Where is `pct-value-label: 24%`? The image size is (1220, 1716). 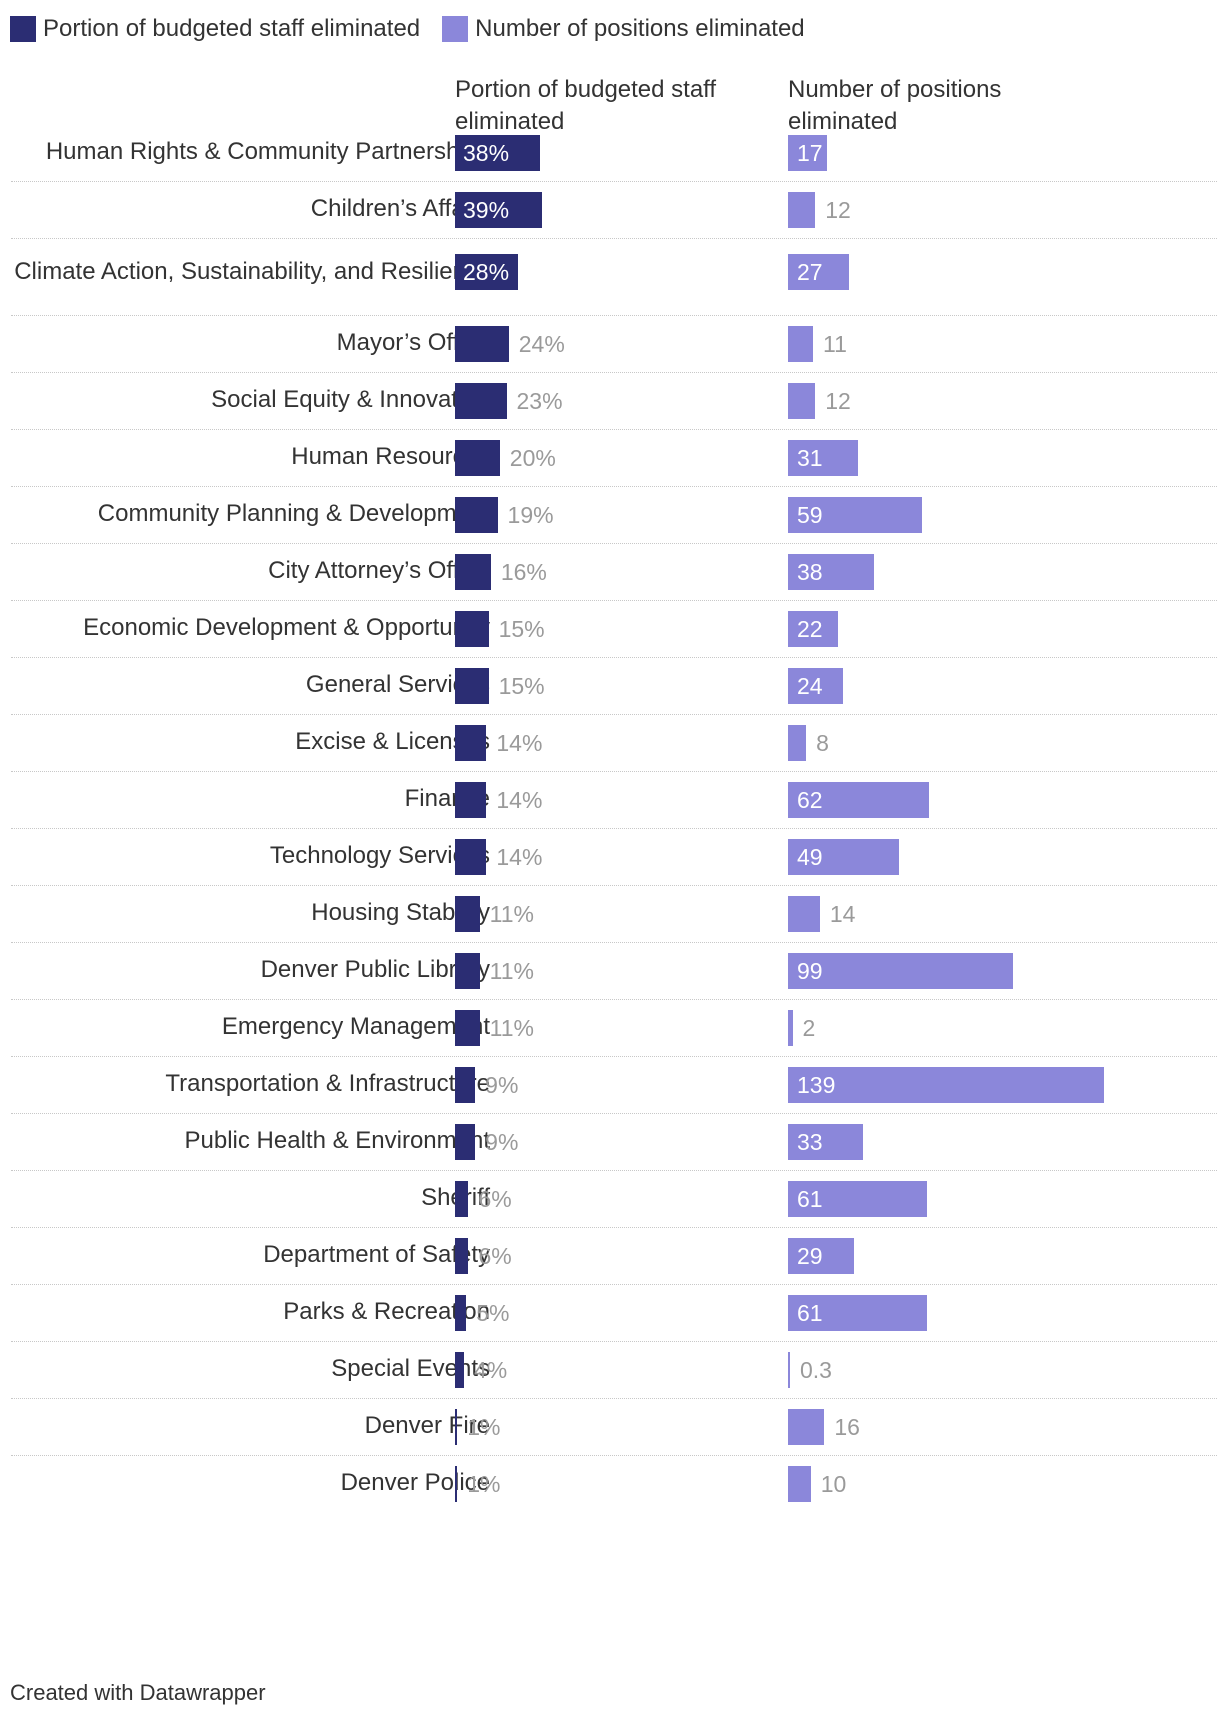
pct-value-label: 24% is located at coordinates (541, 344).